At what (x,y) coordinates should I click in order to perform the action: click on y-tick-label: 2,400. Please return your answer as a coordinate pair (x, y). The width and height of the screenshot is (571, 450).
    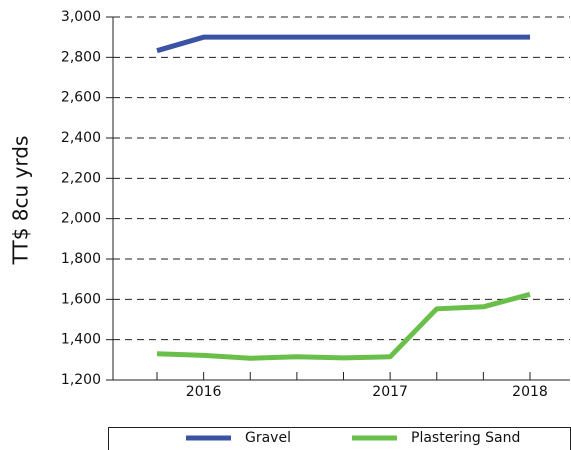
    Looking at the image, I should click on (81, 138).